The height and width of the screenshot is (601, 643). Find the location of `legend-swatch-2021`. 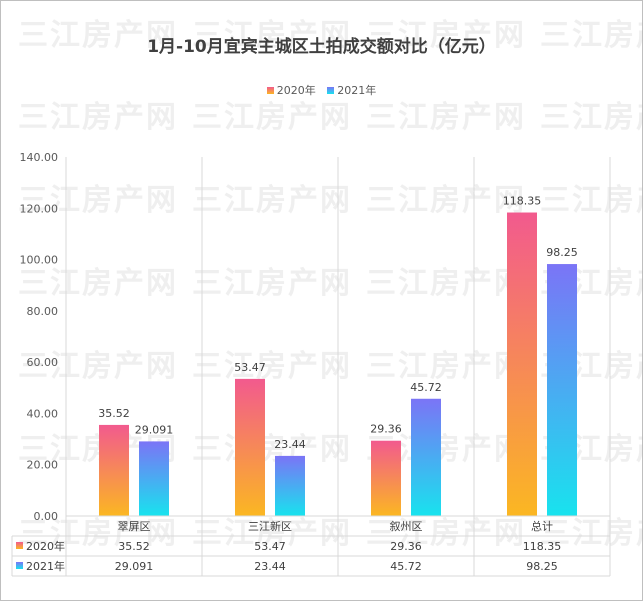

legend-swatch-2021 is located at coordinates (331, 90).